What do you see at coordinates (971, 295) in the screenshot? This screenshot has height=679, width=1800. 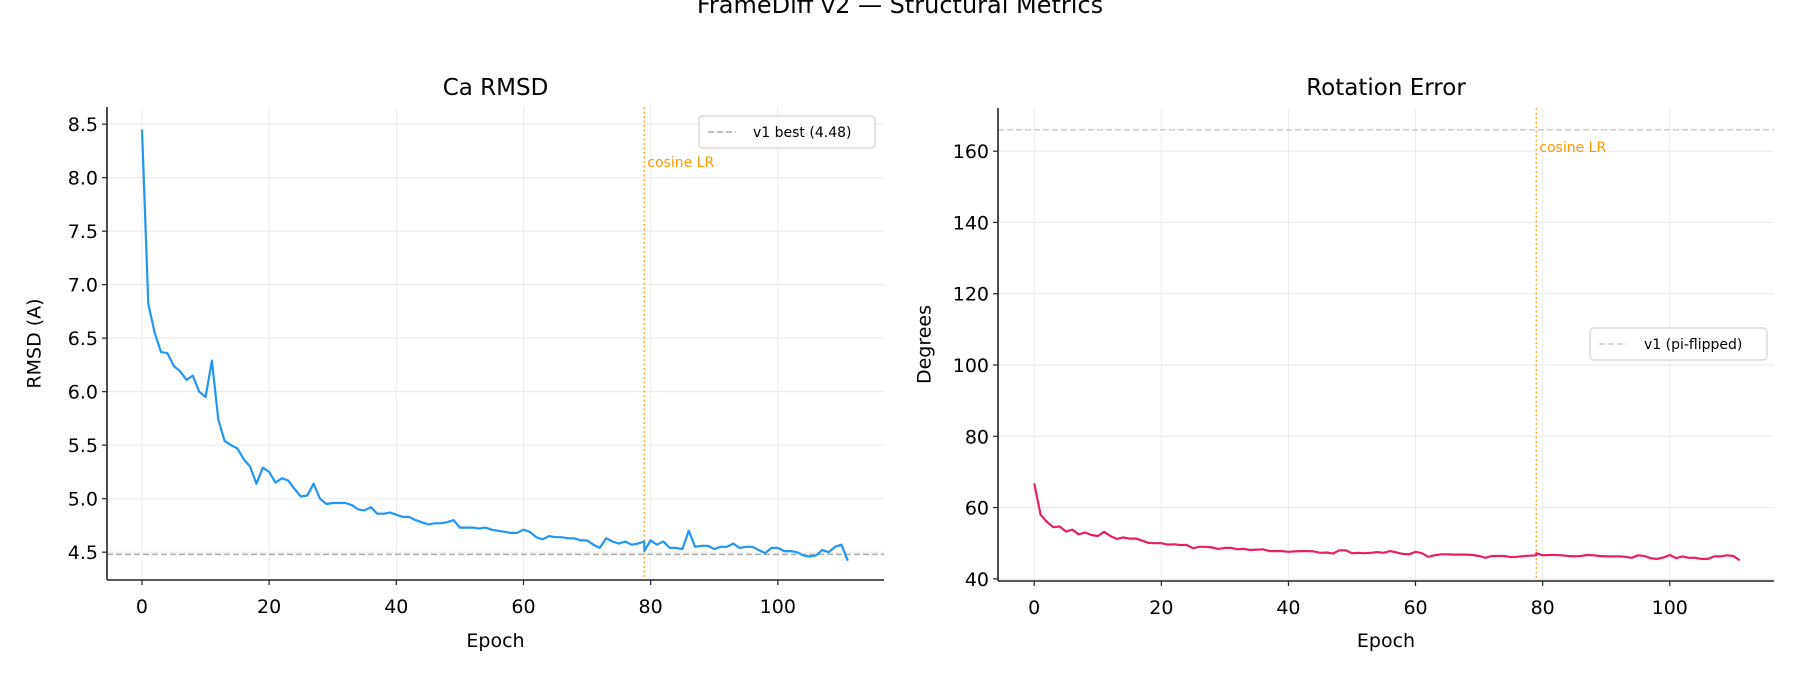 I see `y-tick-label: 120` at bounding box center [971, 295].